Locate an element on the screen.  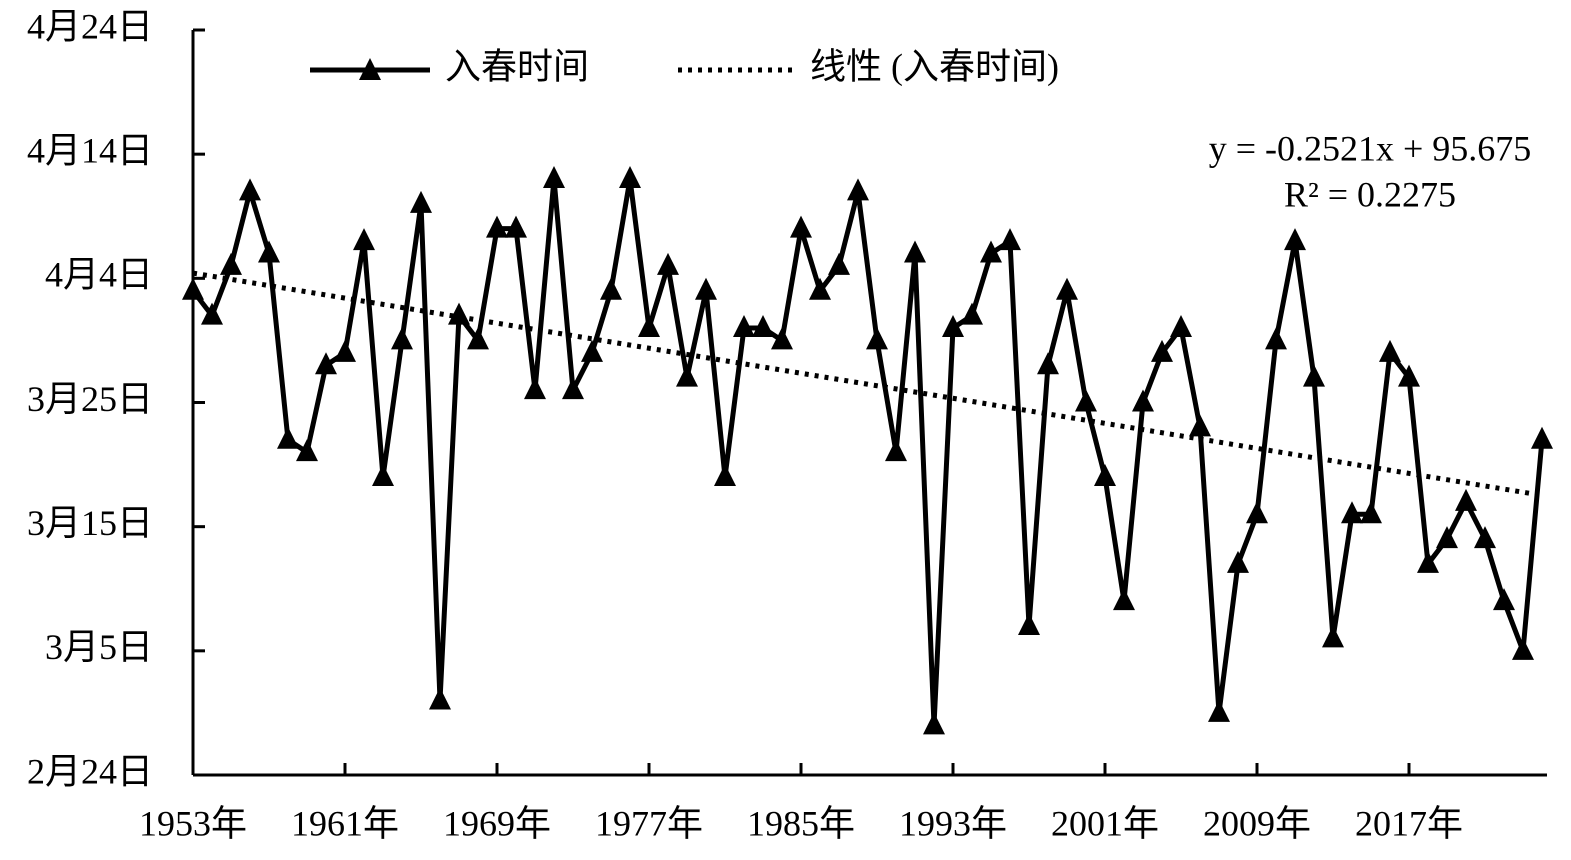
y-tick-label: 3月25日 is located at coordinates (90, 399).